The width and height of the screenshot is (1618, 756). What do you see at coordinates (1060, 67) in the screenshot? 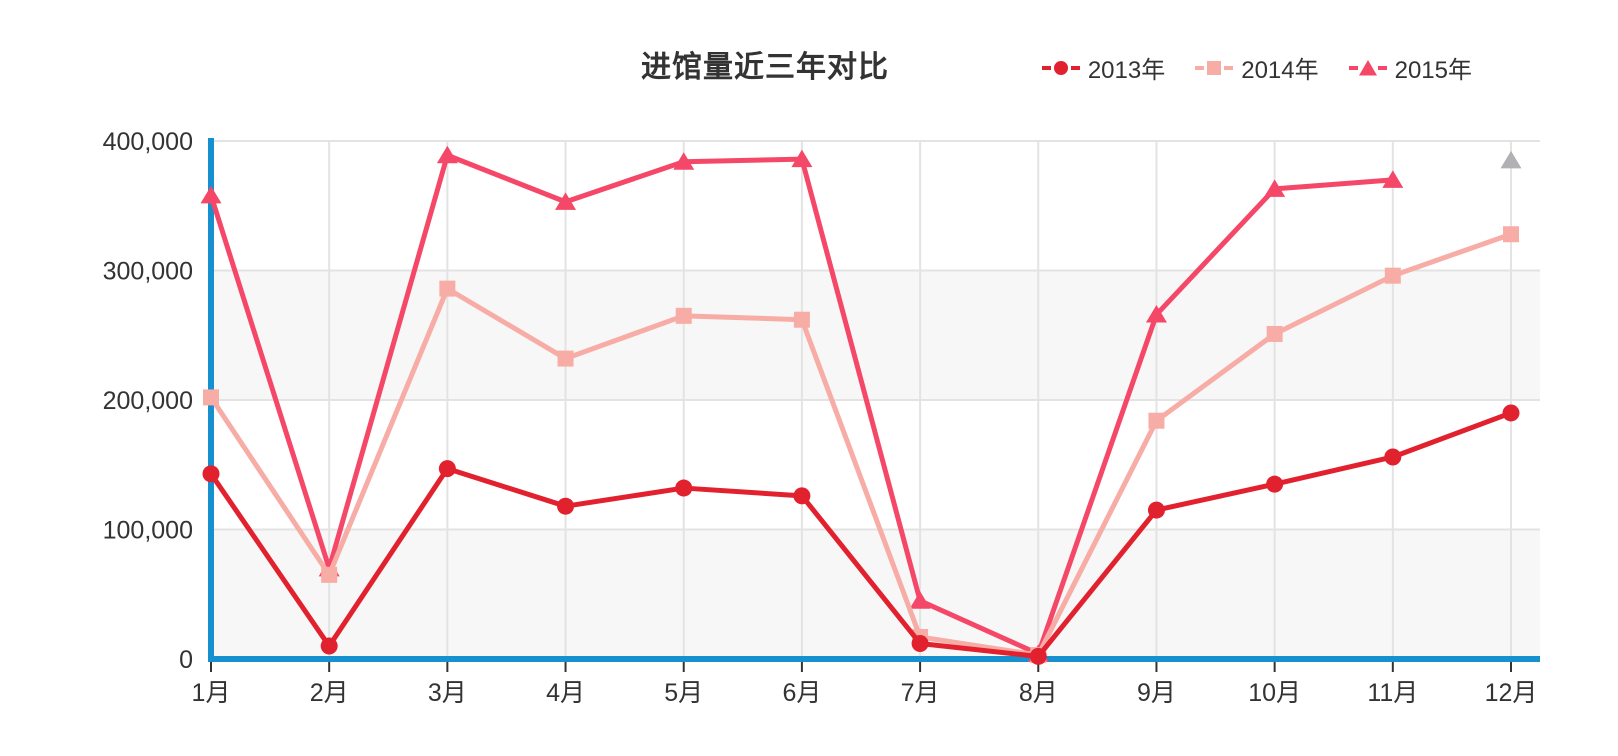
I see `legend-symbol-2013-icon` at bounding box center [1060, 67].